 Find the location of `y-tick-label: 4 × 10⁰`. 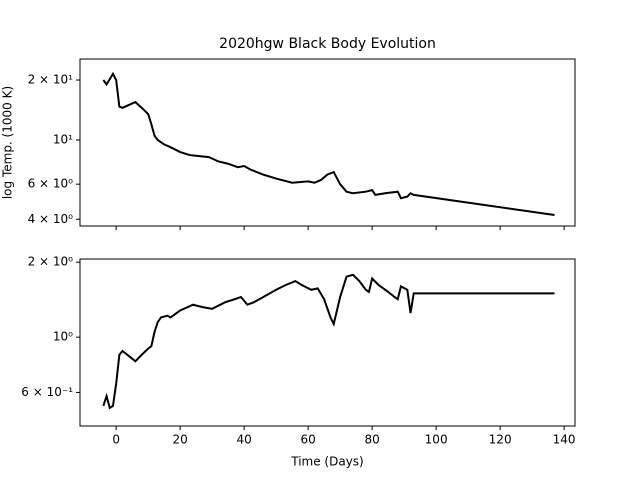

y-tick-label: 4 × 10⁰ is located at coordinates (51, 219).